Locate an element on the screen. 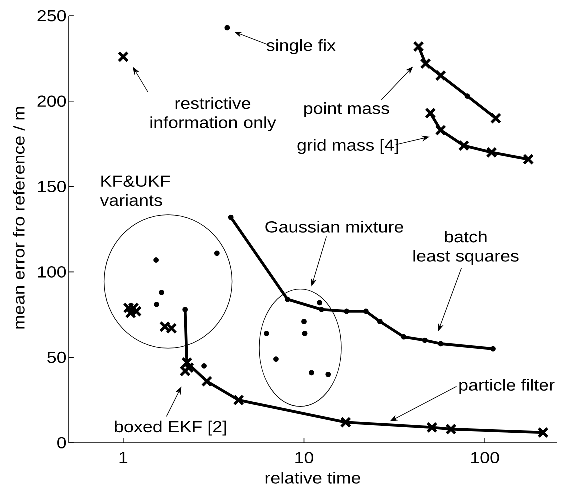 Image resolution: width=569 pixels, height=489 pixels. y-axis-title: mean error fro reference / m is located at coordinates (19, 218).